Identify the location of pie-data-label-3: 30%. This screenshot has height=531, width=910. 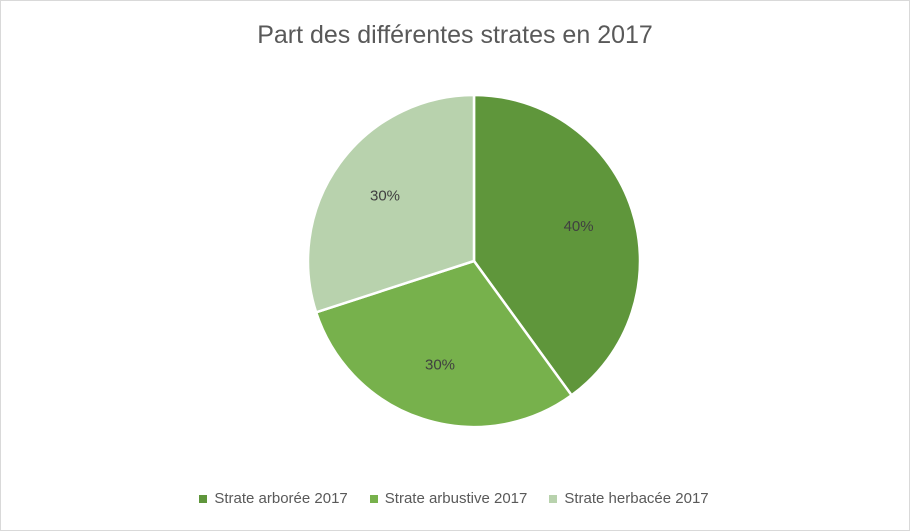
(385, 195).